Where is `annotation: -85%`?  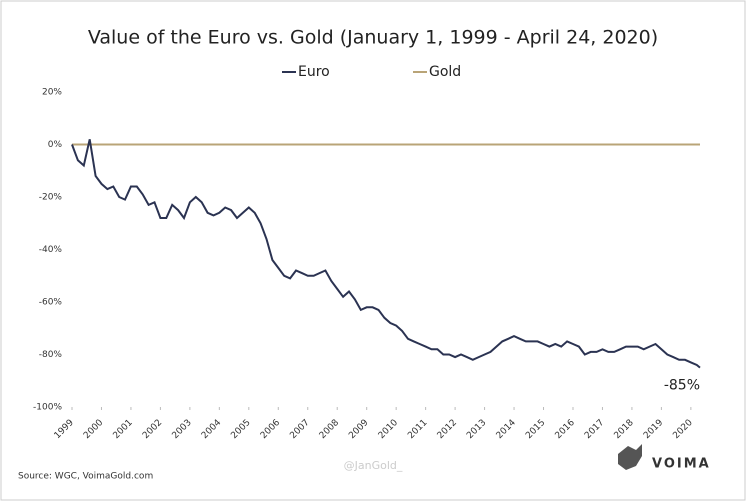
annotation: -85% is located at coordinates (682, 386).